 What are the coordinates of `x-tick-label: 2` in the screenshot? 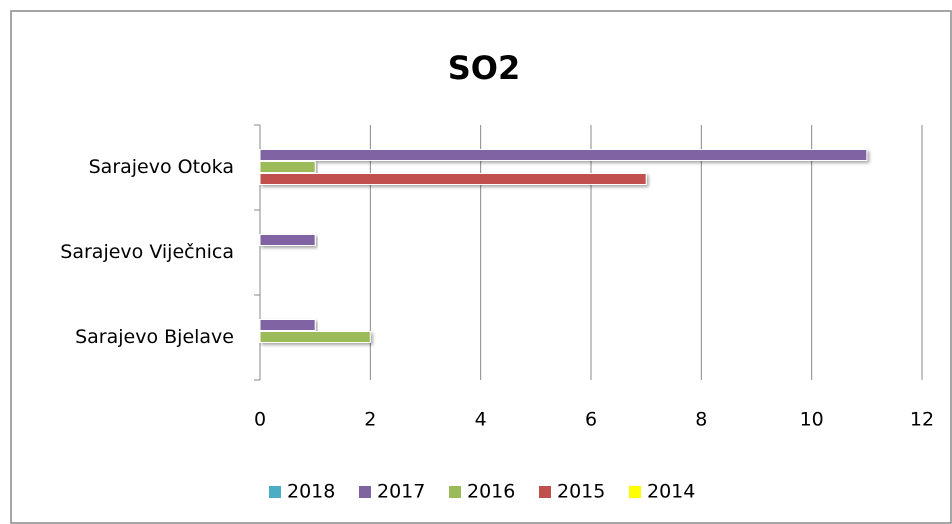 It's located at (370, 420).